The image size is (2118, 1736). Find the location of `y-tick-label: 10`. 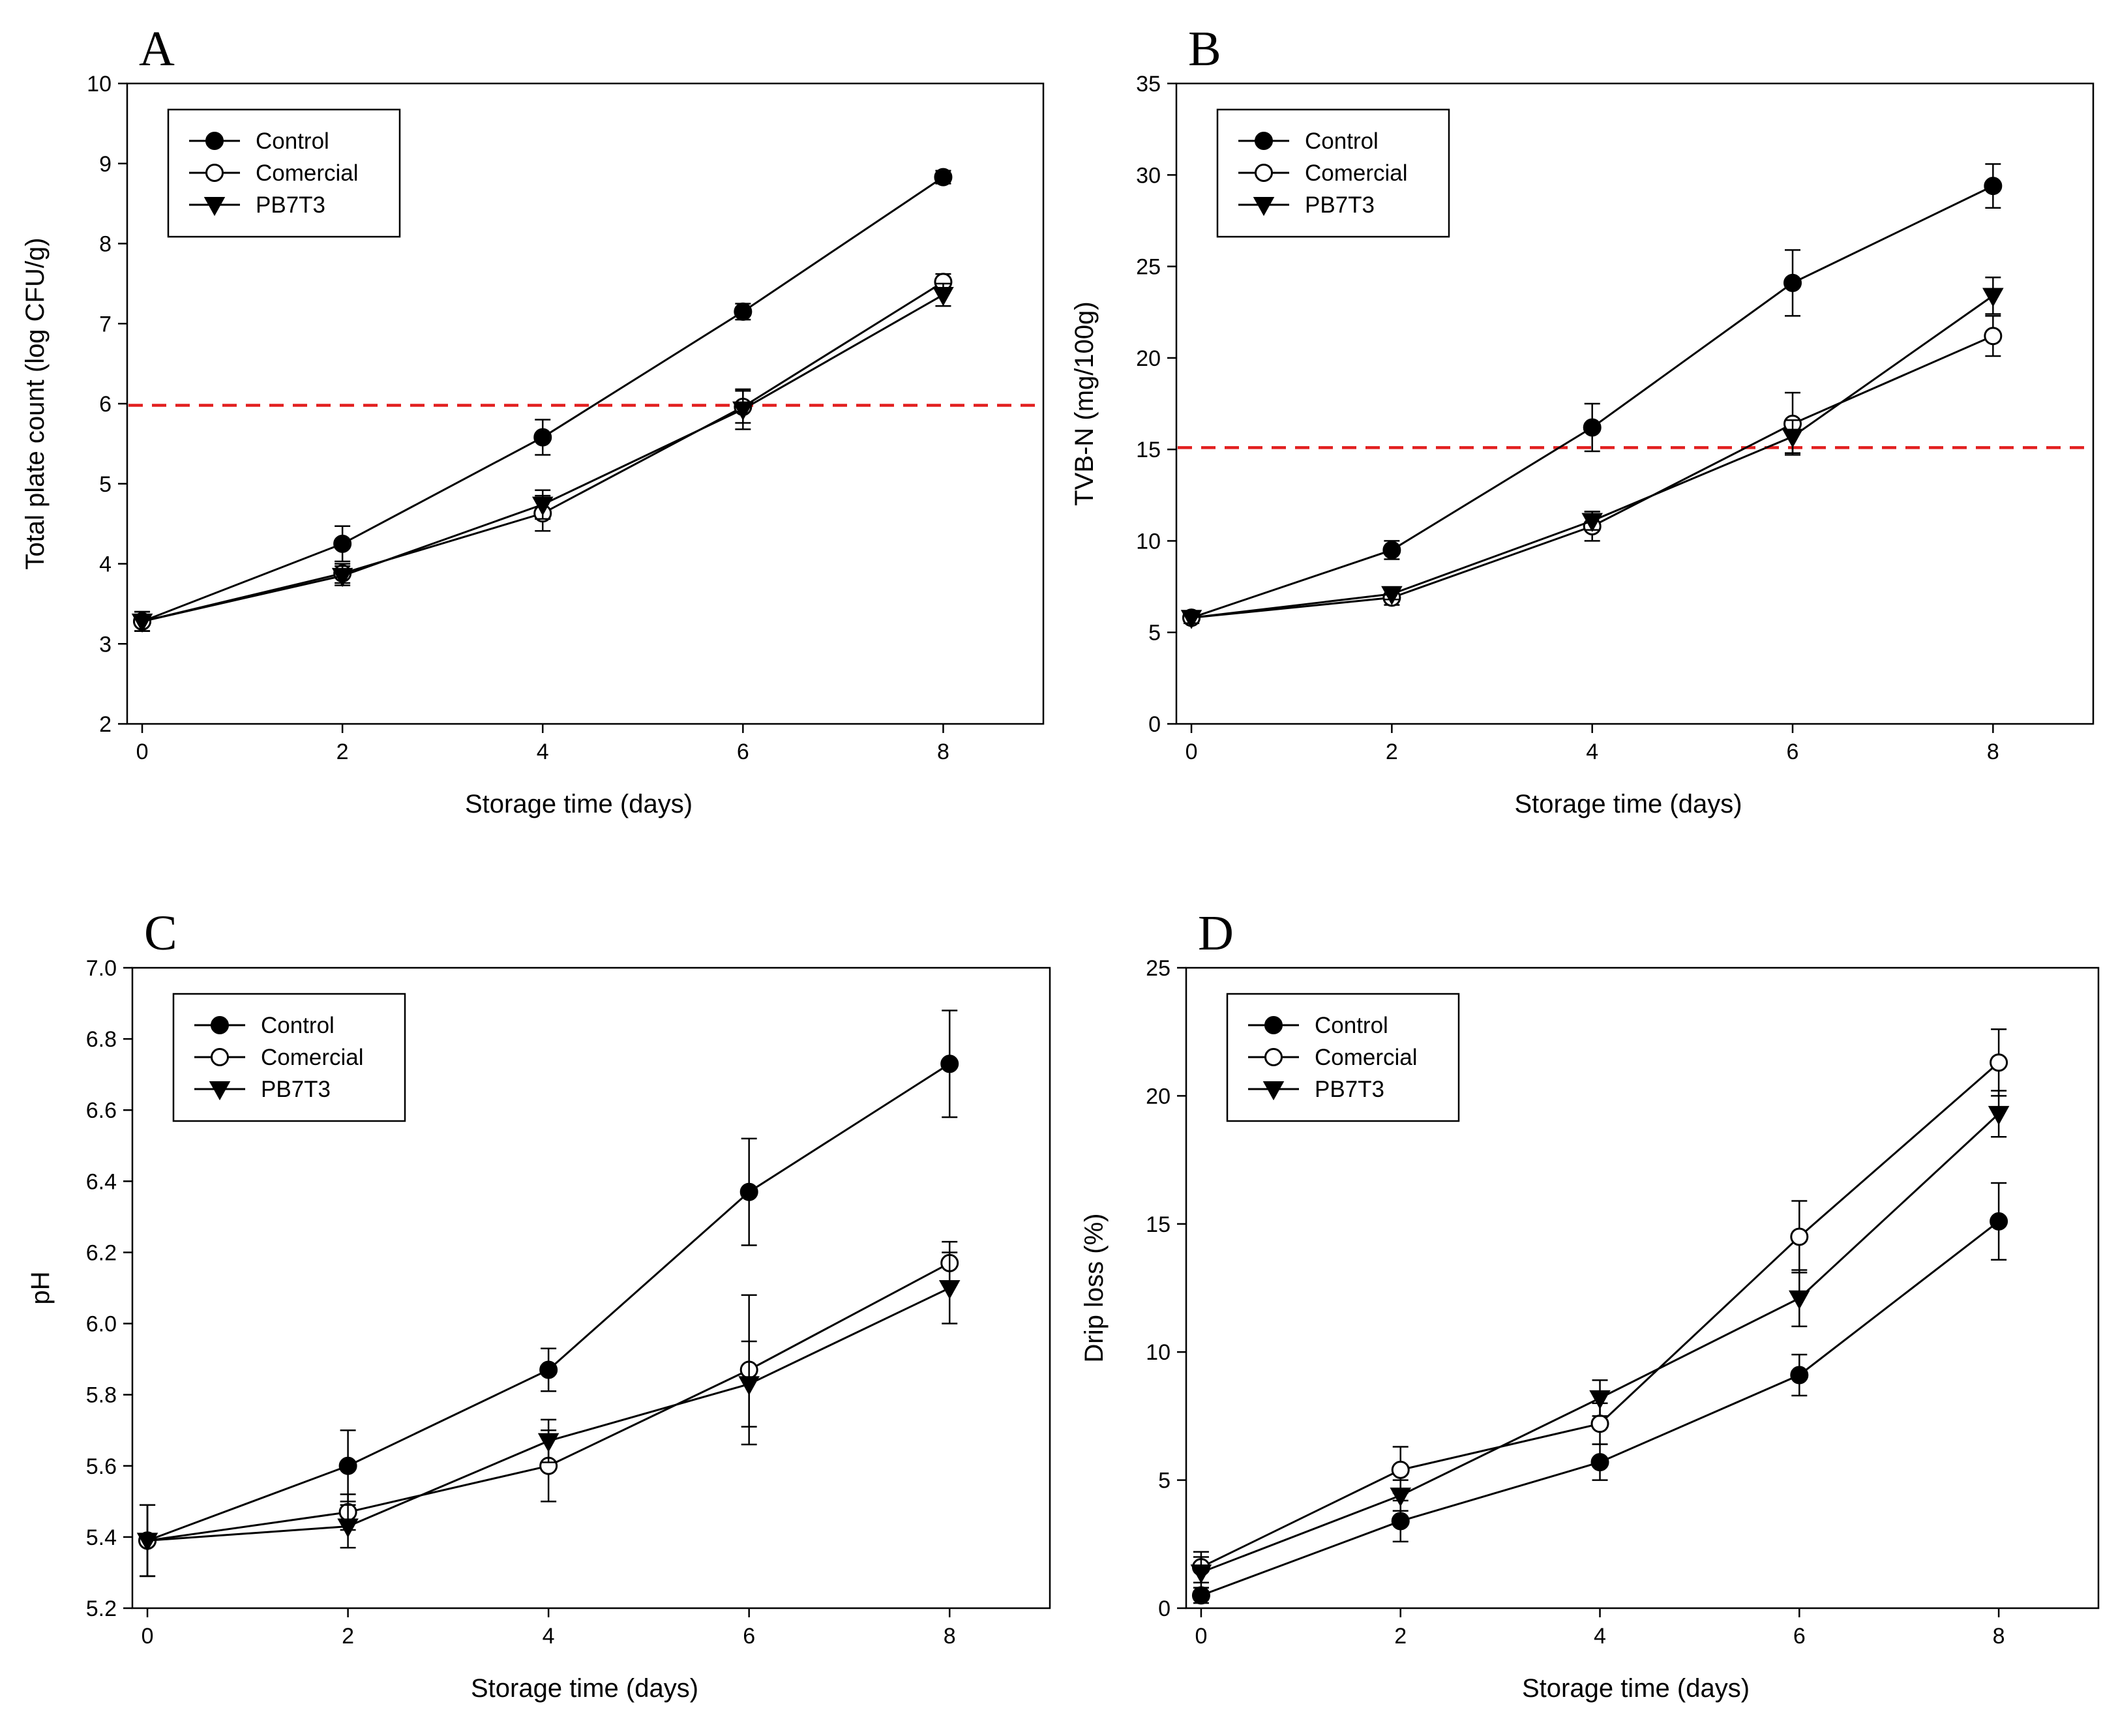

y-tick-label: 10 is located at coordinates (1158, 1352).